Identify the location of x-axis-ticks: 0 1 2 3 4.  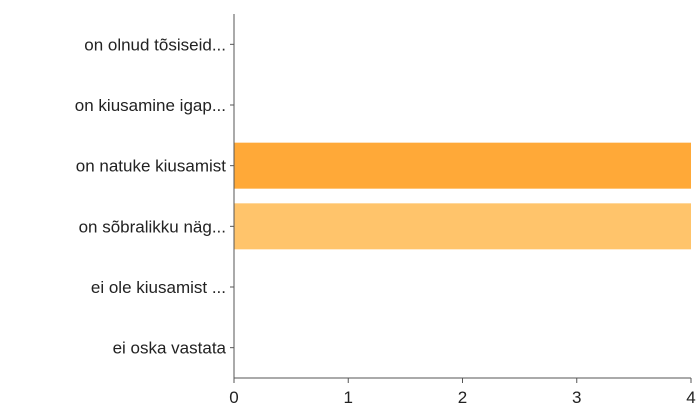
(462, 392).